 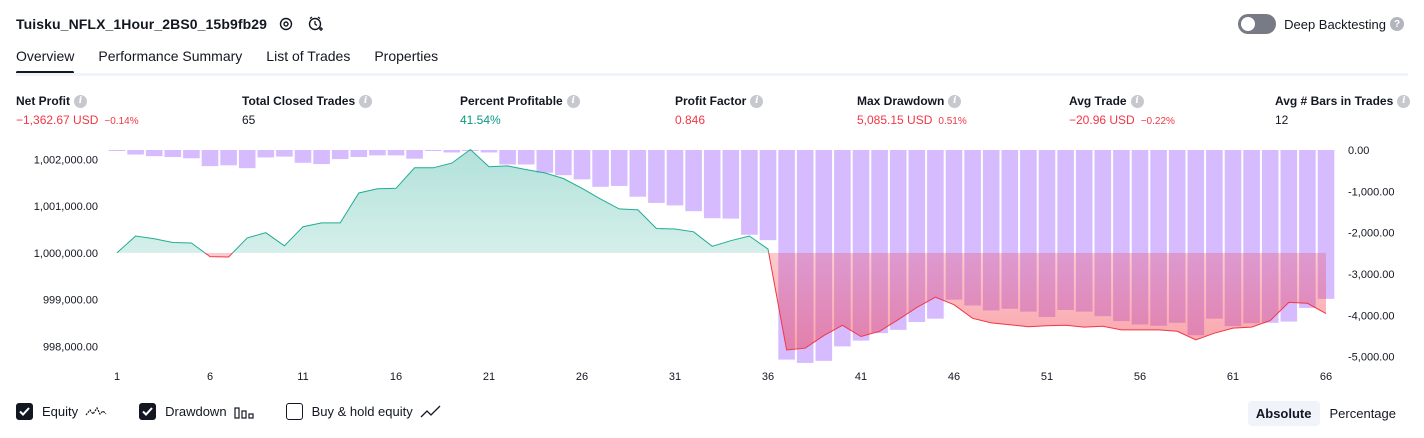 I want to click on y-right-tick-label: -5,000.00, so click(x=1371, y=358).